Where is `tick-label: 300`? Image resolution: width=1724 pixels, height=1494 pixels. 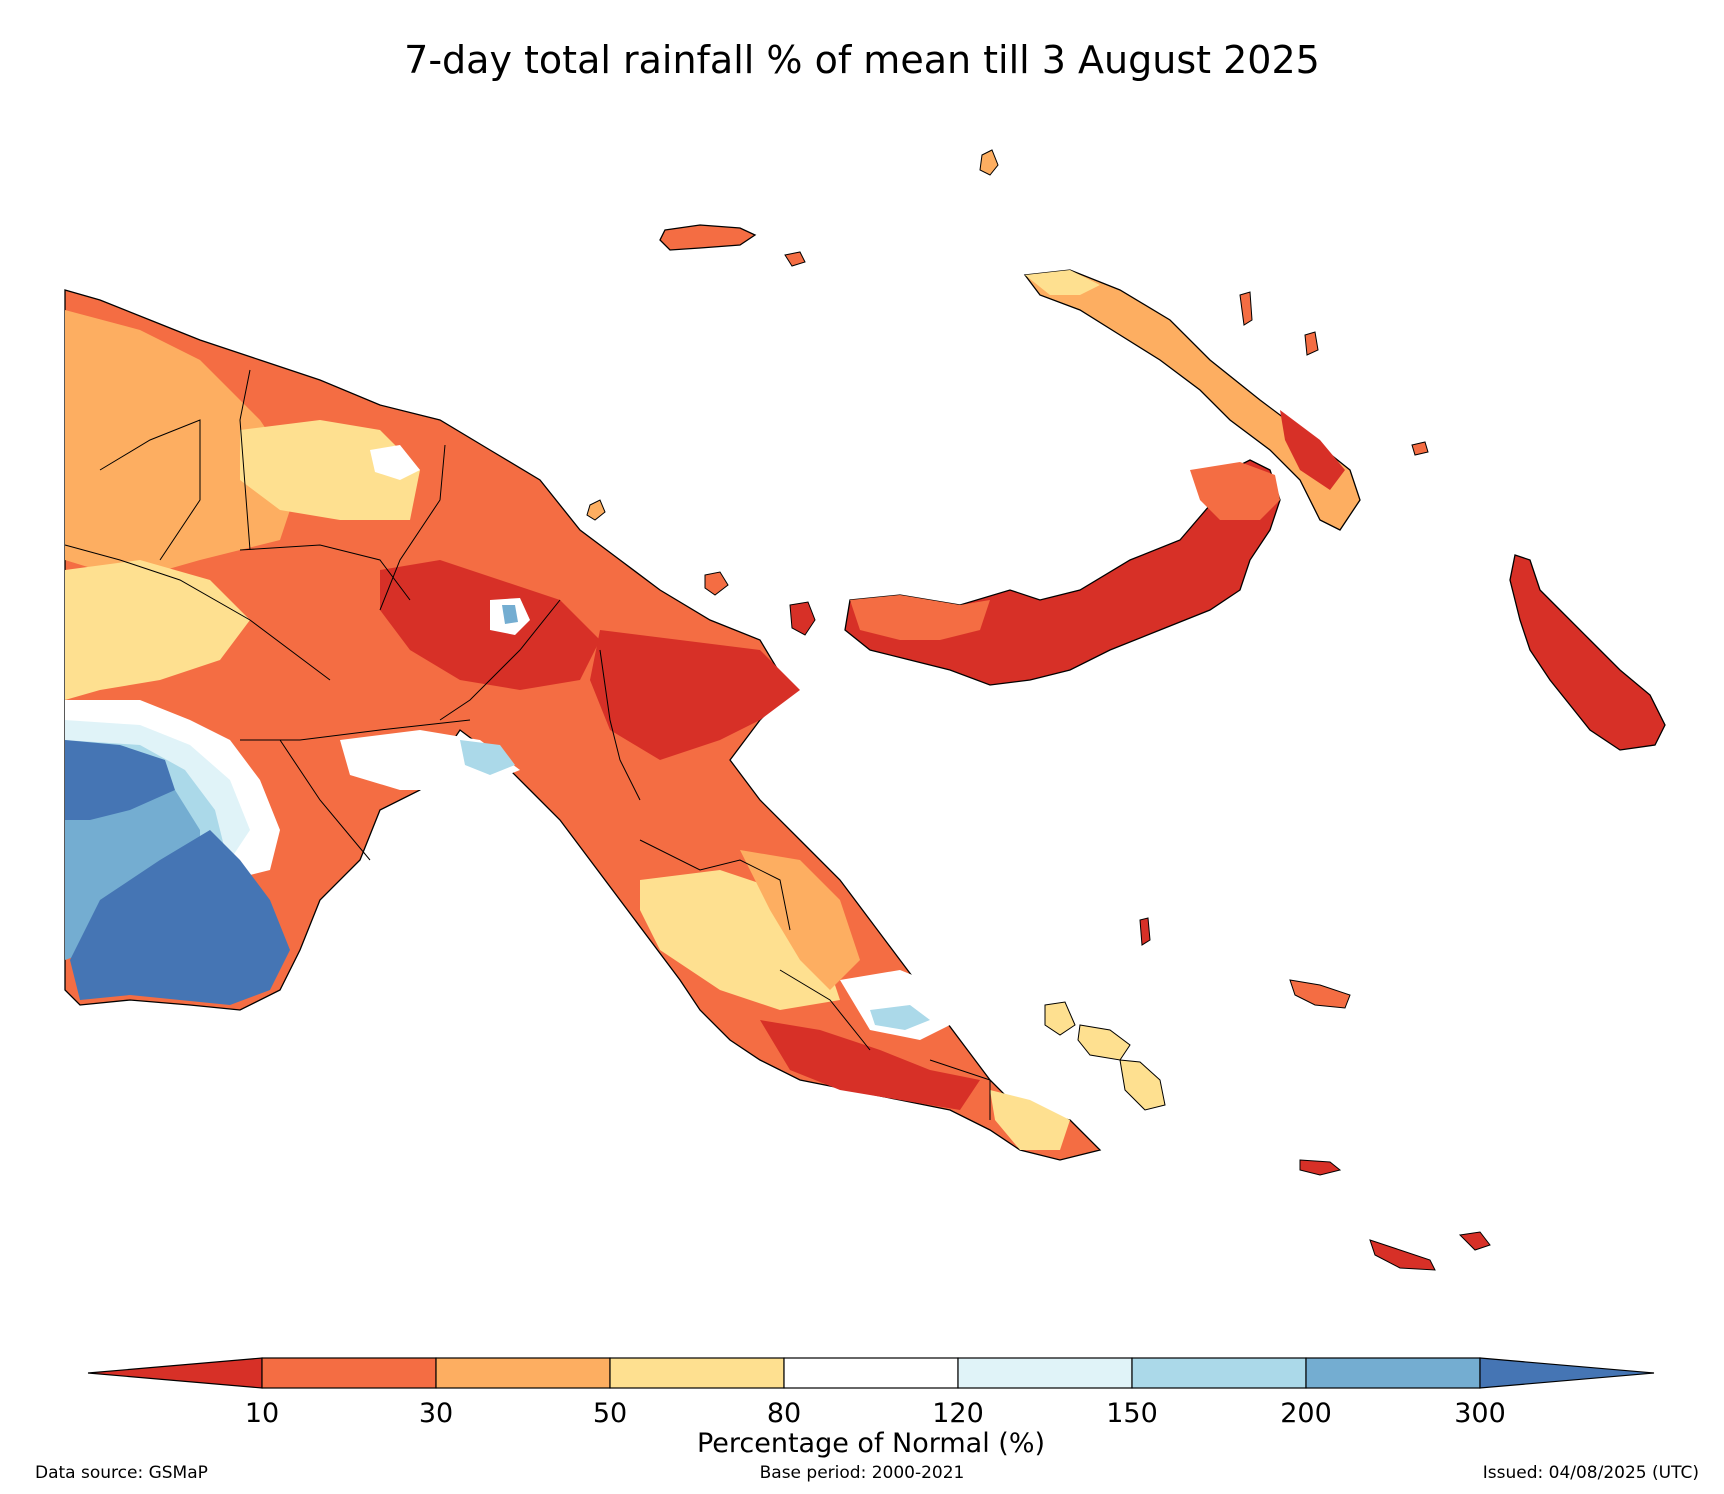 tick-label: 300 is located at coordinates (1480, 1413).